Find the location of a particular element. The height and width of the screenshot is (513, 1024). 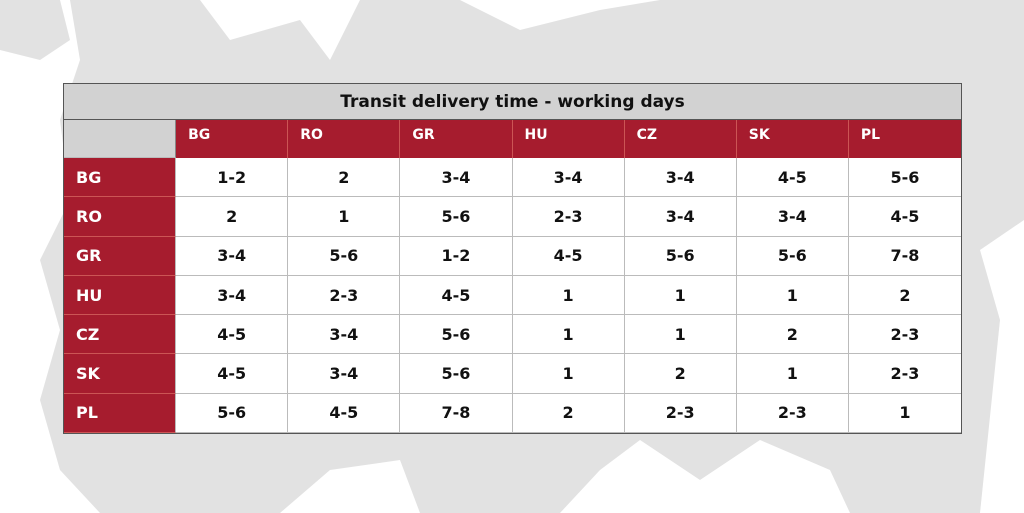

row-header: CZ is located at coordinates (120, 335).